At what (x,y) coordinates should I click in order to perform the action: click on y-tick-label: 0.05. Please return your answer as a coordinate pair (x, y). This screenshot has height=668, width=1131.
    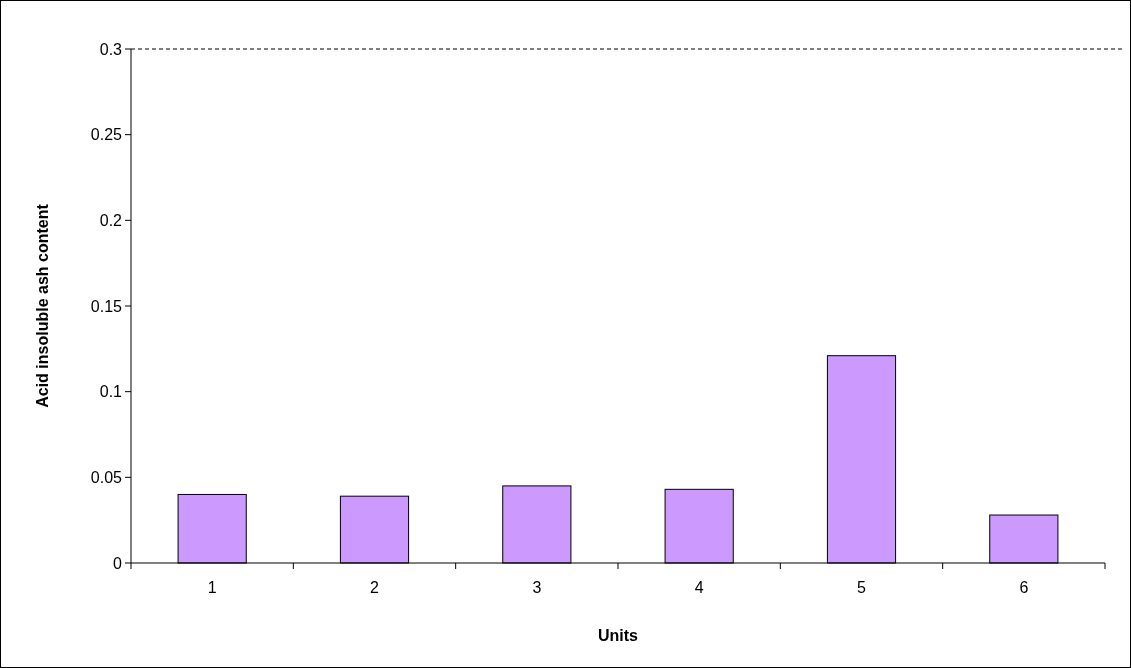
    Looking at the image, I should click on (106, 477).